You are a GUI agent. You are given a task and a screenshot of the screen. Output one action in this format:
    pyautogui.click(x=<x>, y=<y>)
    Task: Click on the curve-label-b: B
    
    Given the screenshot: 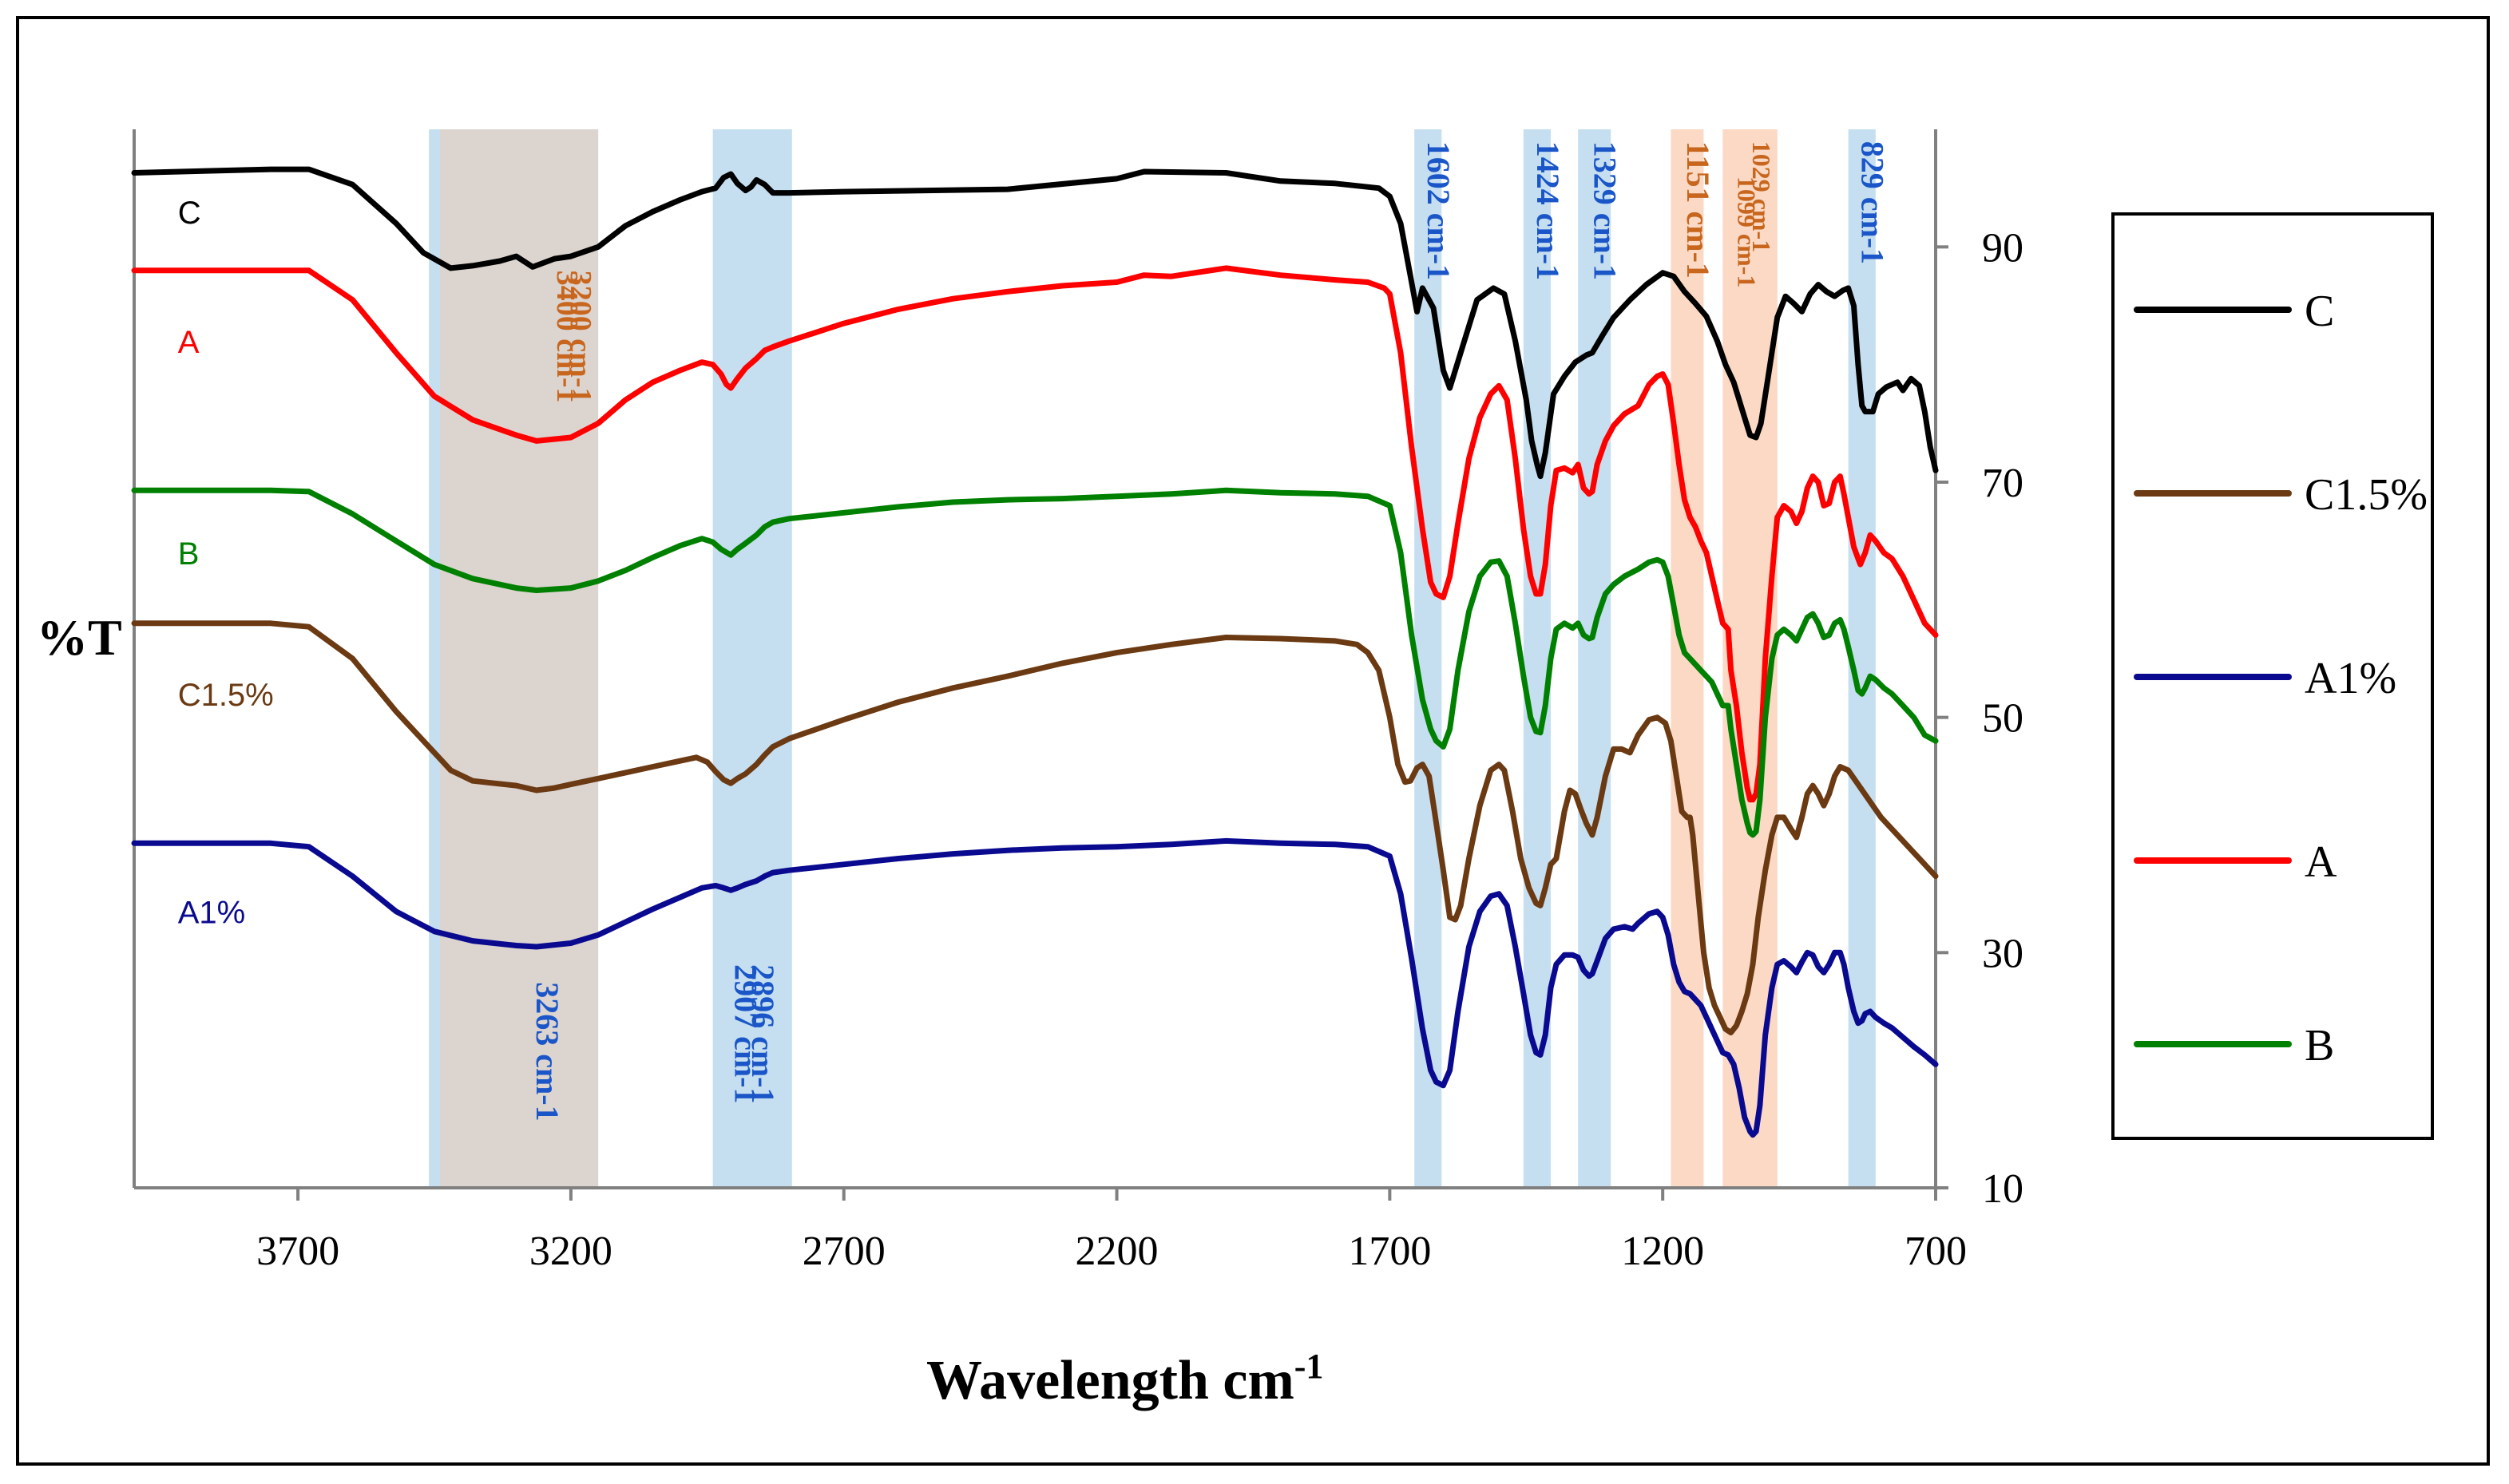 What is the action you would take?
    pyautogui.click(x=189, y=554)
    